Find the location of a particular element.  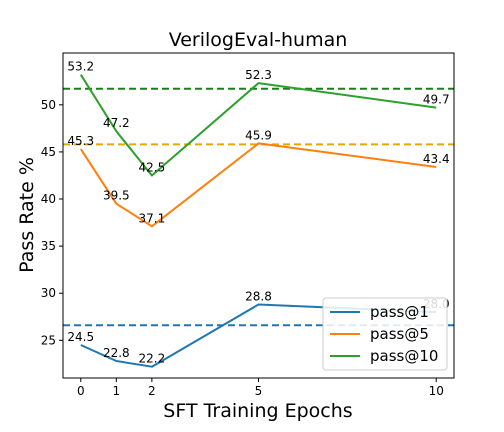

x-axis-ticks: 0 1 2 5 10 is located at coordinates (260, 388).